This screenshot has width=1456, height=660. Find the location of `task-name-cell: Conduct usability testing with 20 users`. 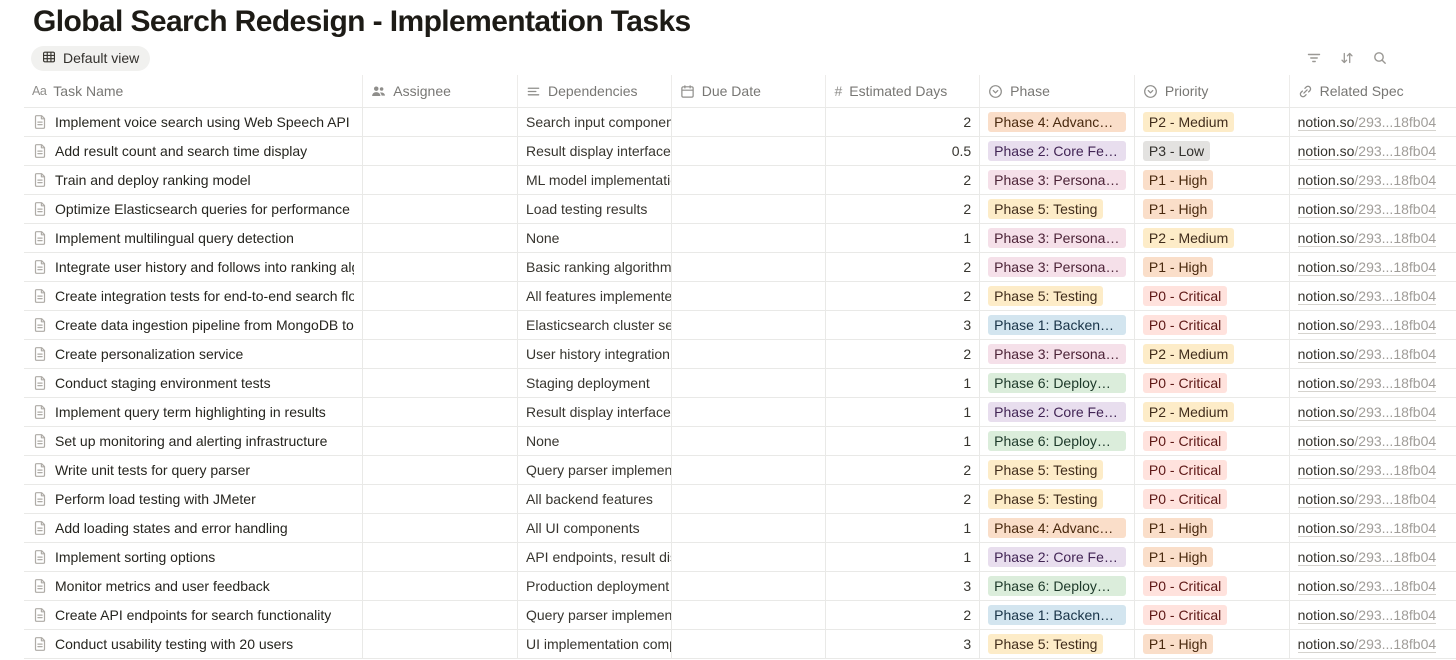

task-name-cell: Conduct usability testing with 20 users is located at coordinates (194, 644).